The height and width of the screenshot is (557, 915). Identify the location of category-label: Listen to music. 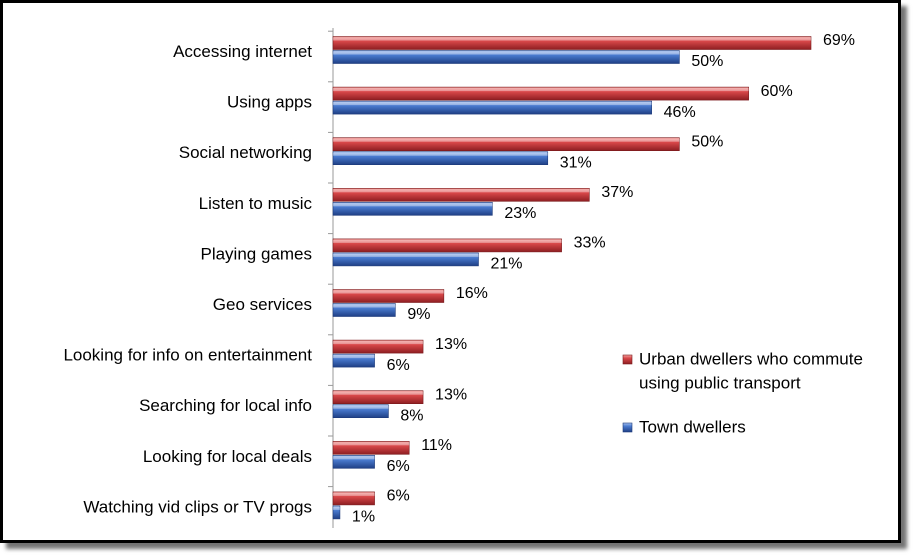
(256, 203).